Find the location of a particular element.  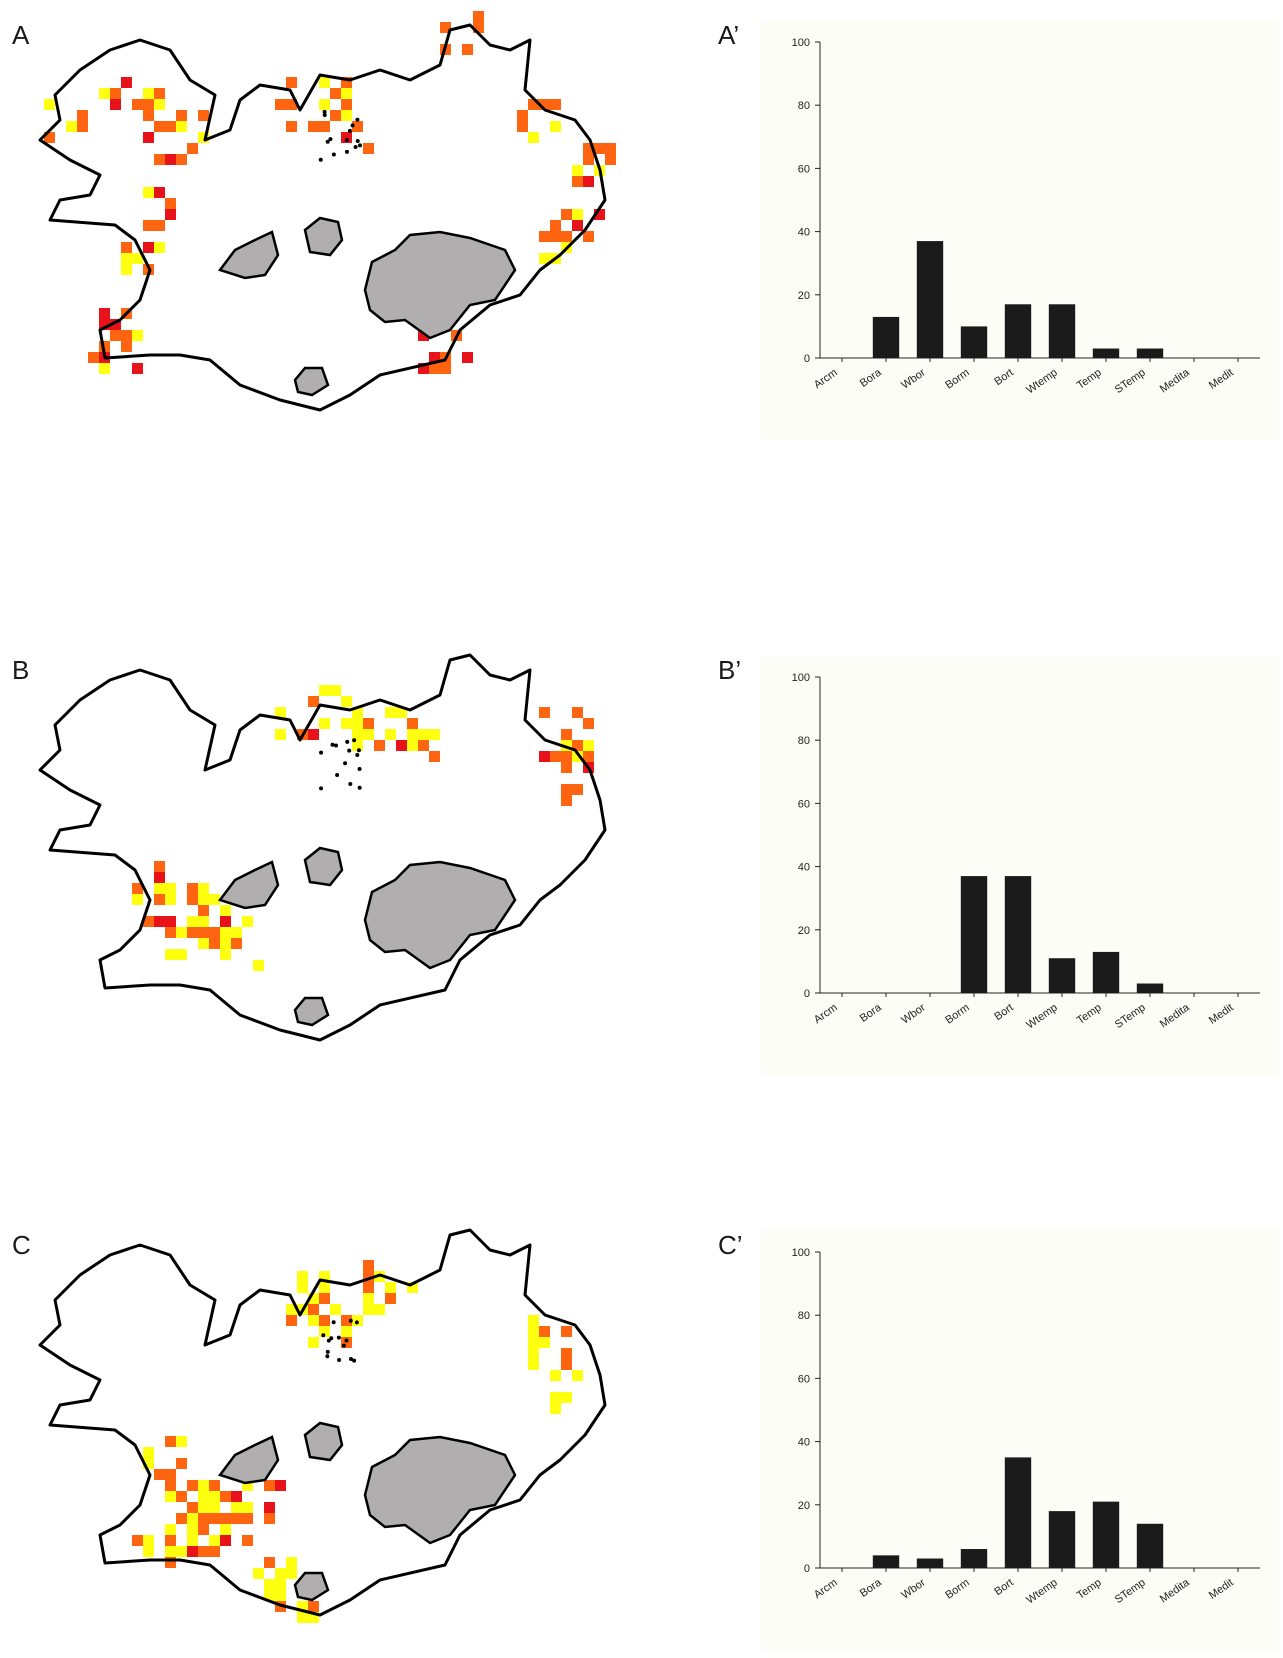

panel-label-a: A is located at coordinates (21, 35).